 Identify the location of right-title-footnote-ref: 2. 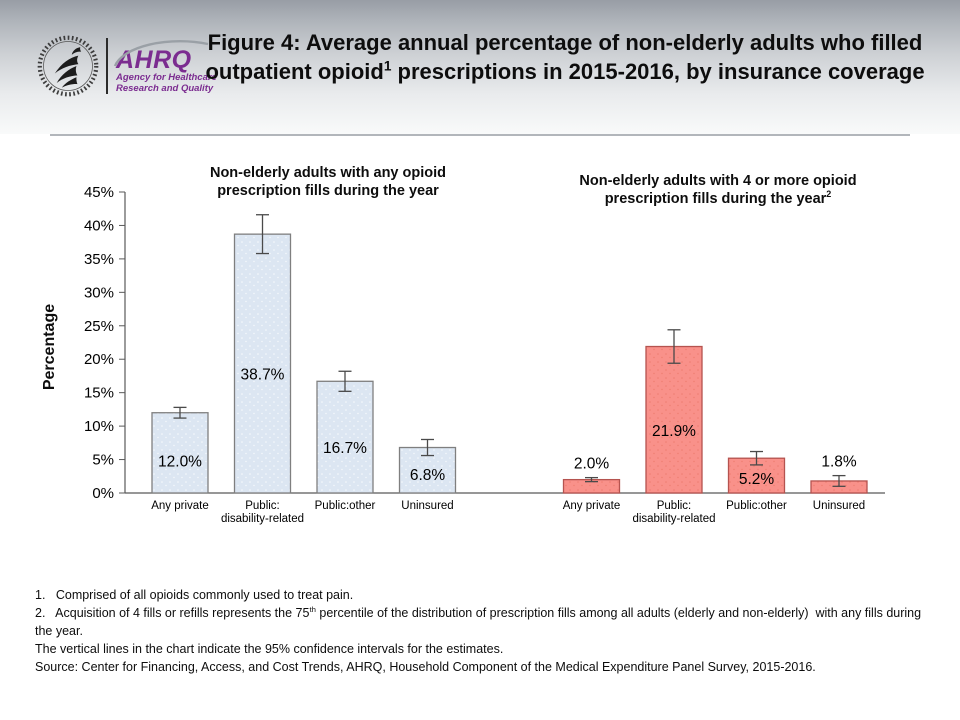
(829, 194).